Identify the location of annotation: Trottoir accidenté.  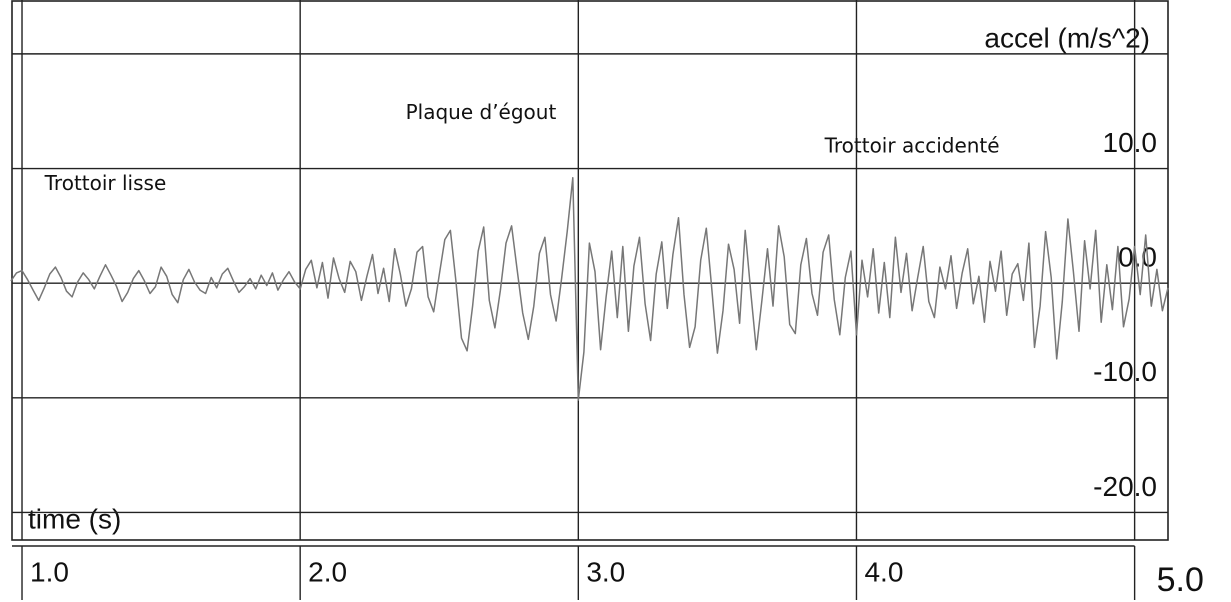
(912, 145).